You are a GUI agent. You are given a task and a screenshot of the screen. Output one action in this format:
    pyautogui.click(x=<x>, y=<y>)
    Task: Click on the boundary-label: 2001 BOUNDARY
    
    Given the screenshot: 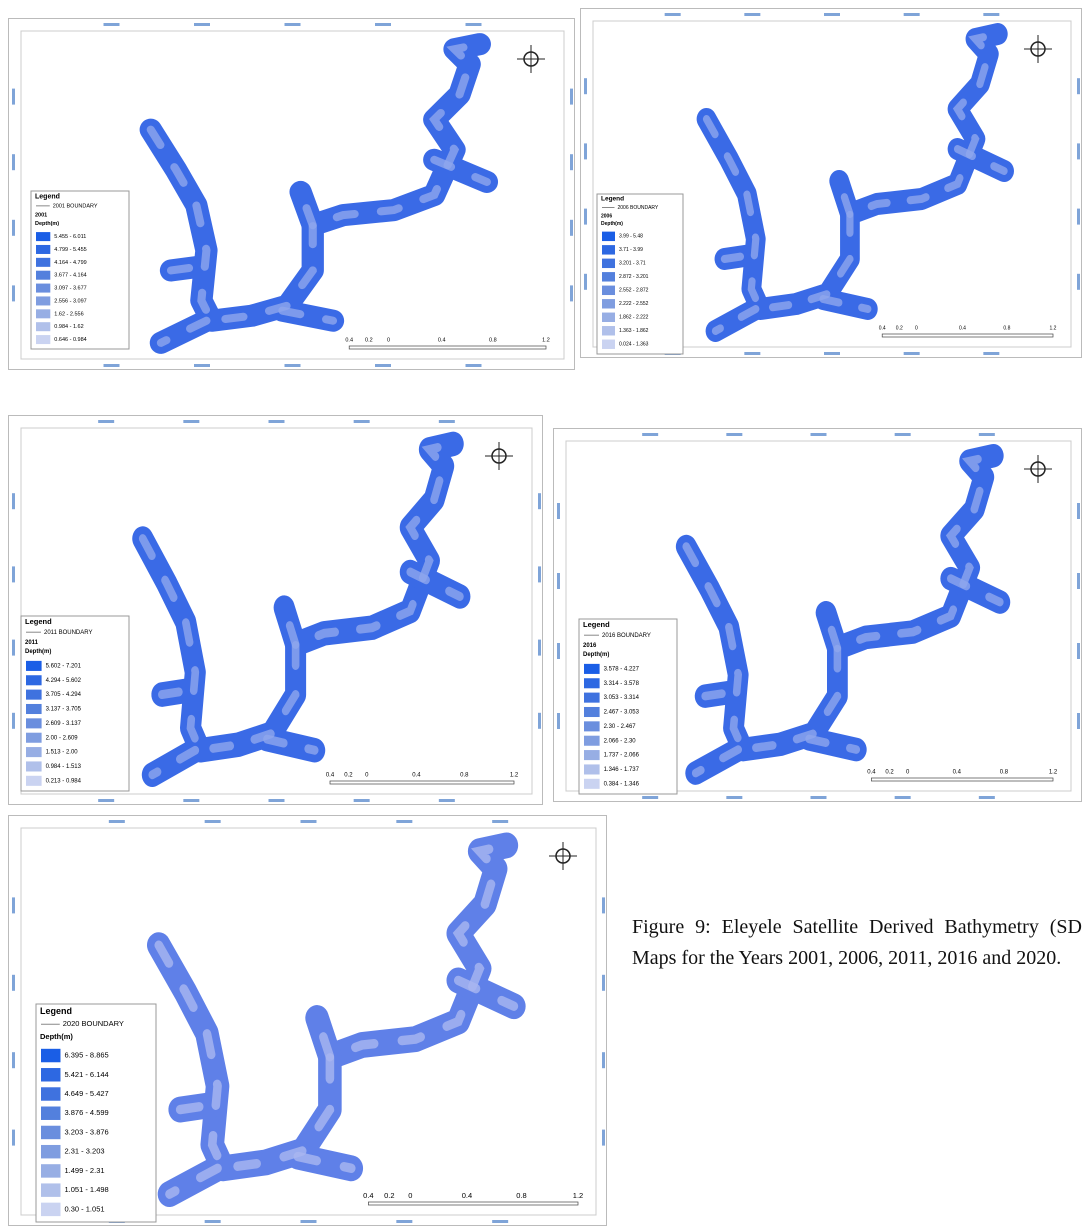 What is the action you would take?
    pyautogui.click(x=75, y=206)
    